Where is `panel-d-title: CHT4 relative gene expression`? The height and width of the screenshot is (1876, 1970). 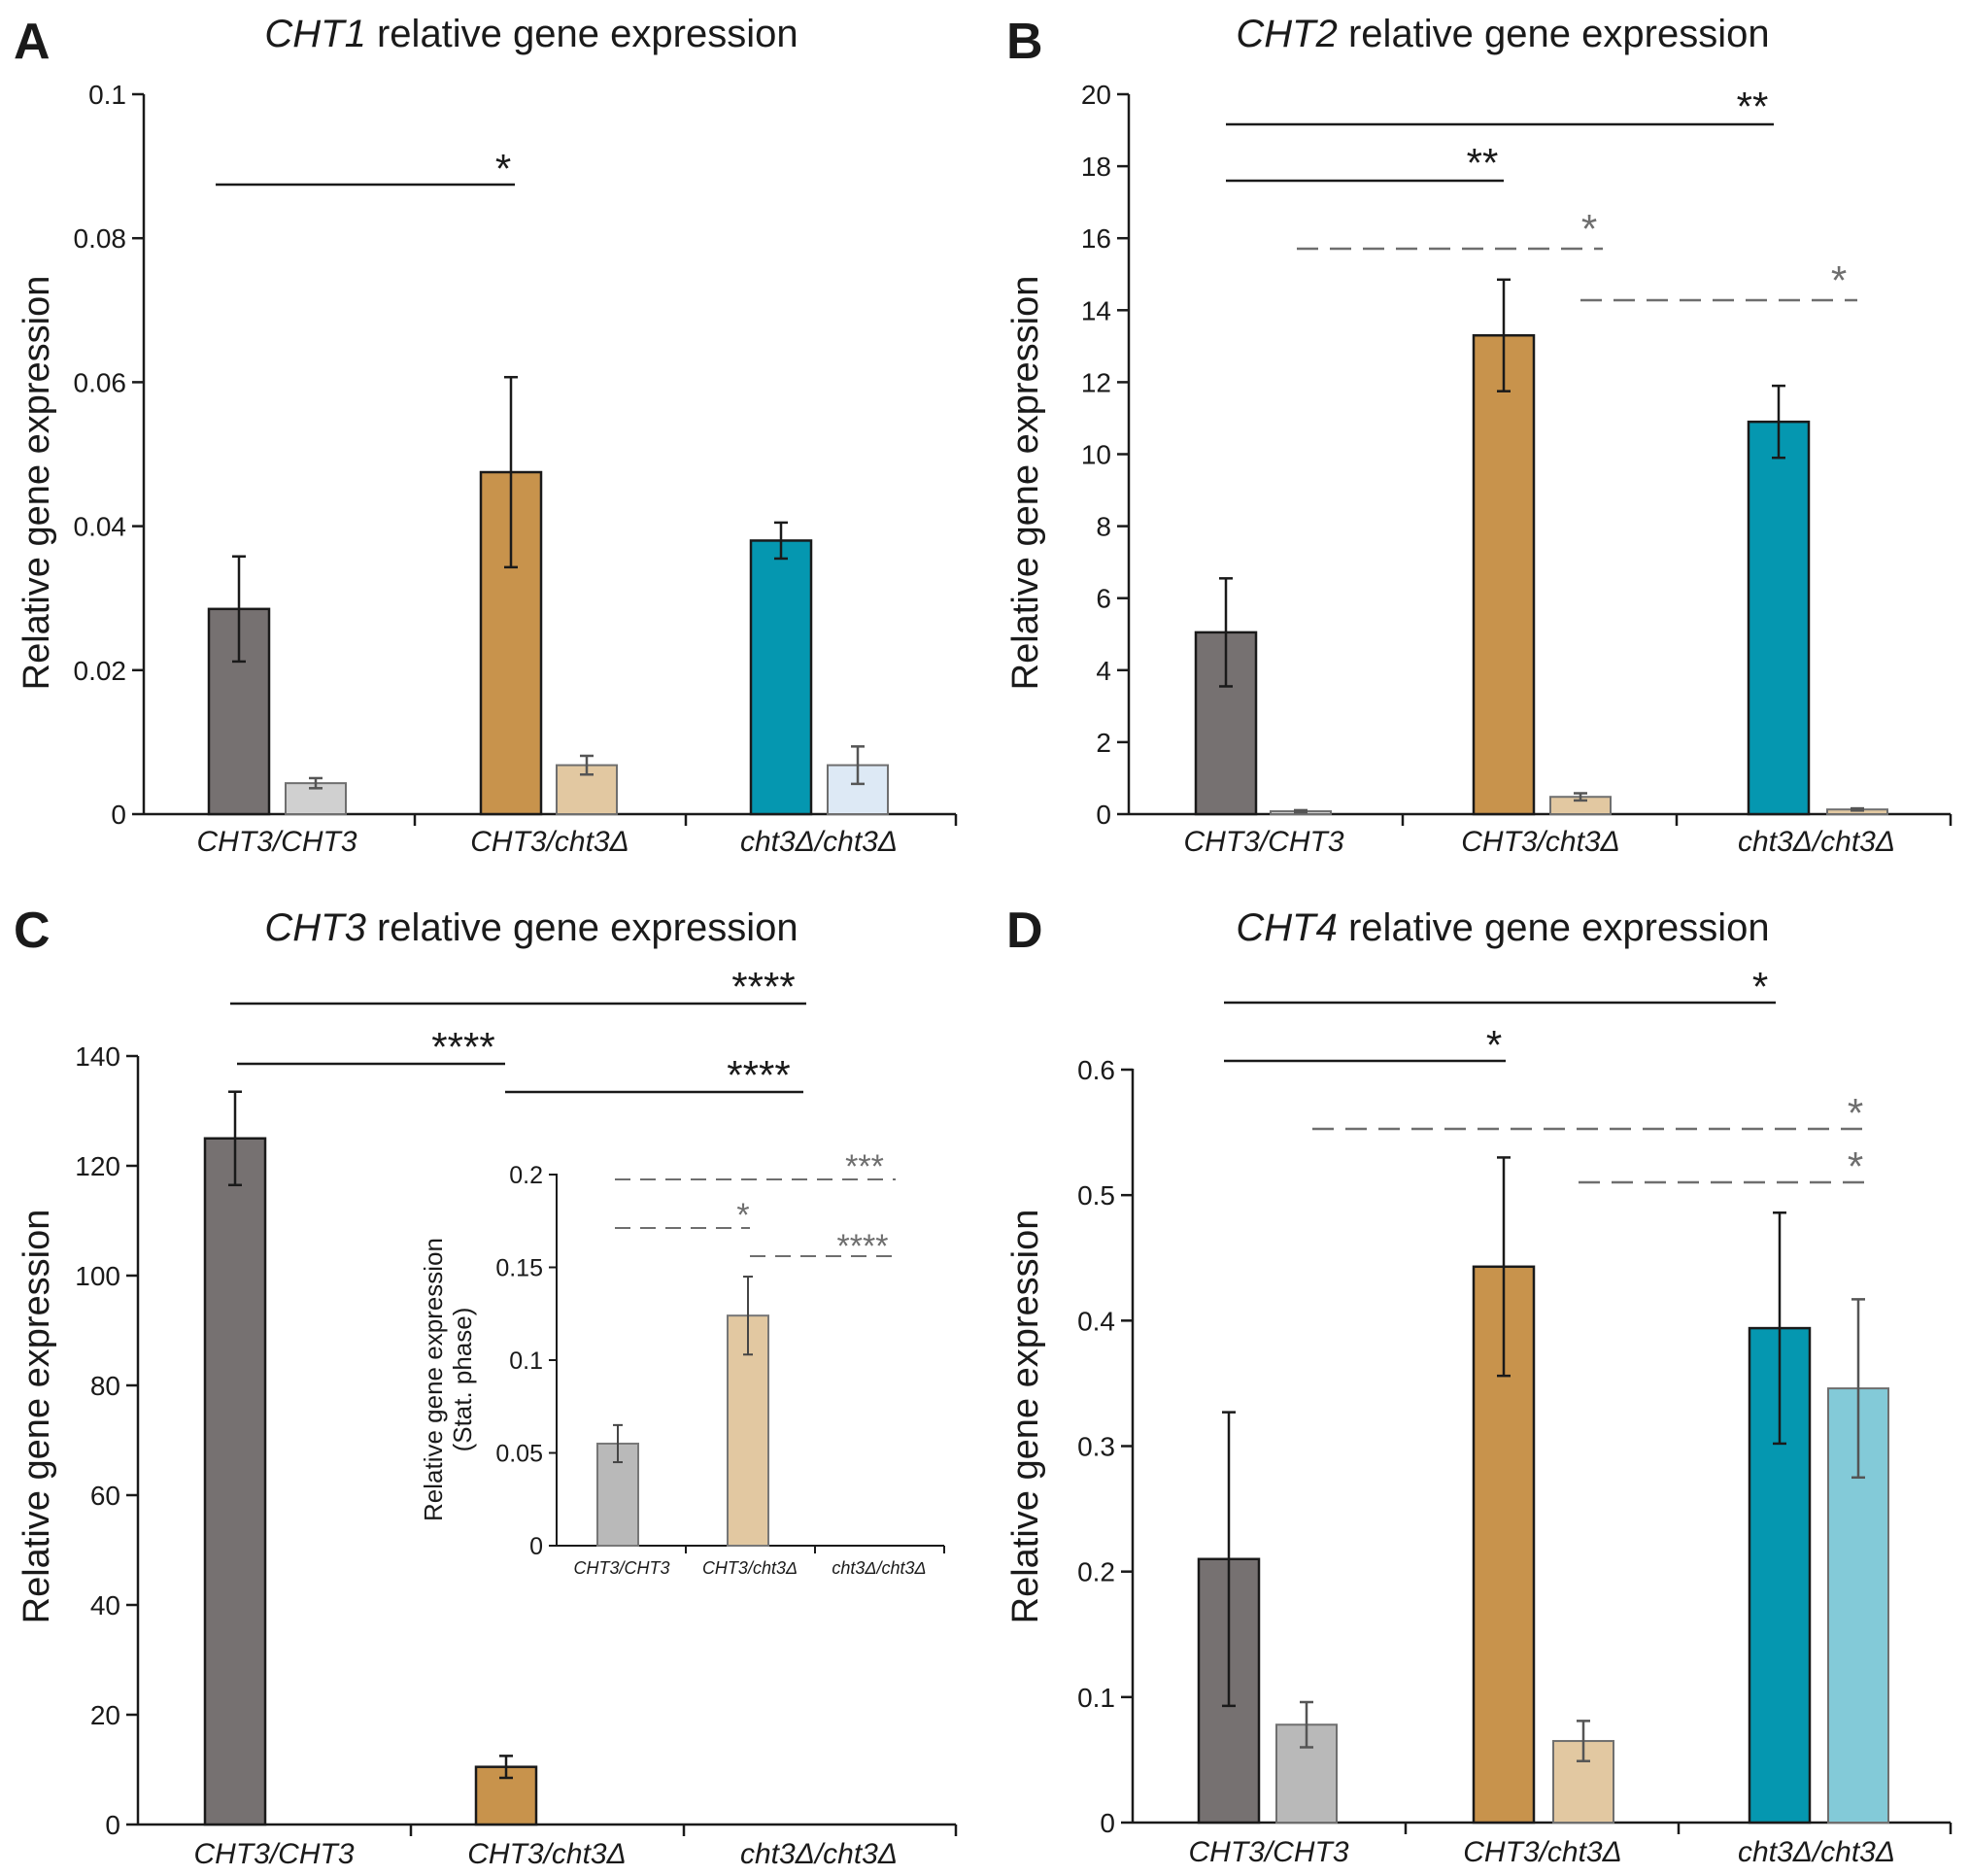 panel-d-title: CHT4 relative gene expression is located at coordinates (1502, 928).